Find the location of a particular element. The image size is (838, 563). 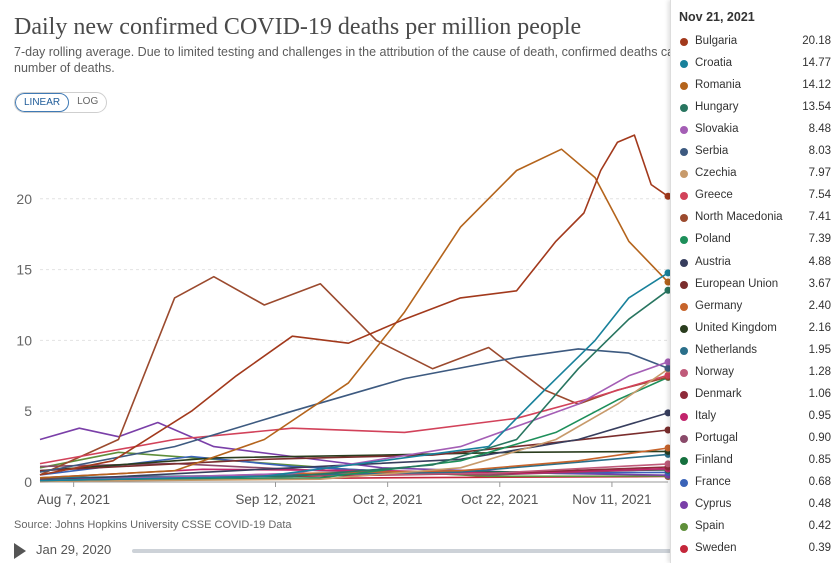

tooltip-country: Portugal is located at coordinates (716, 437).